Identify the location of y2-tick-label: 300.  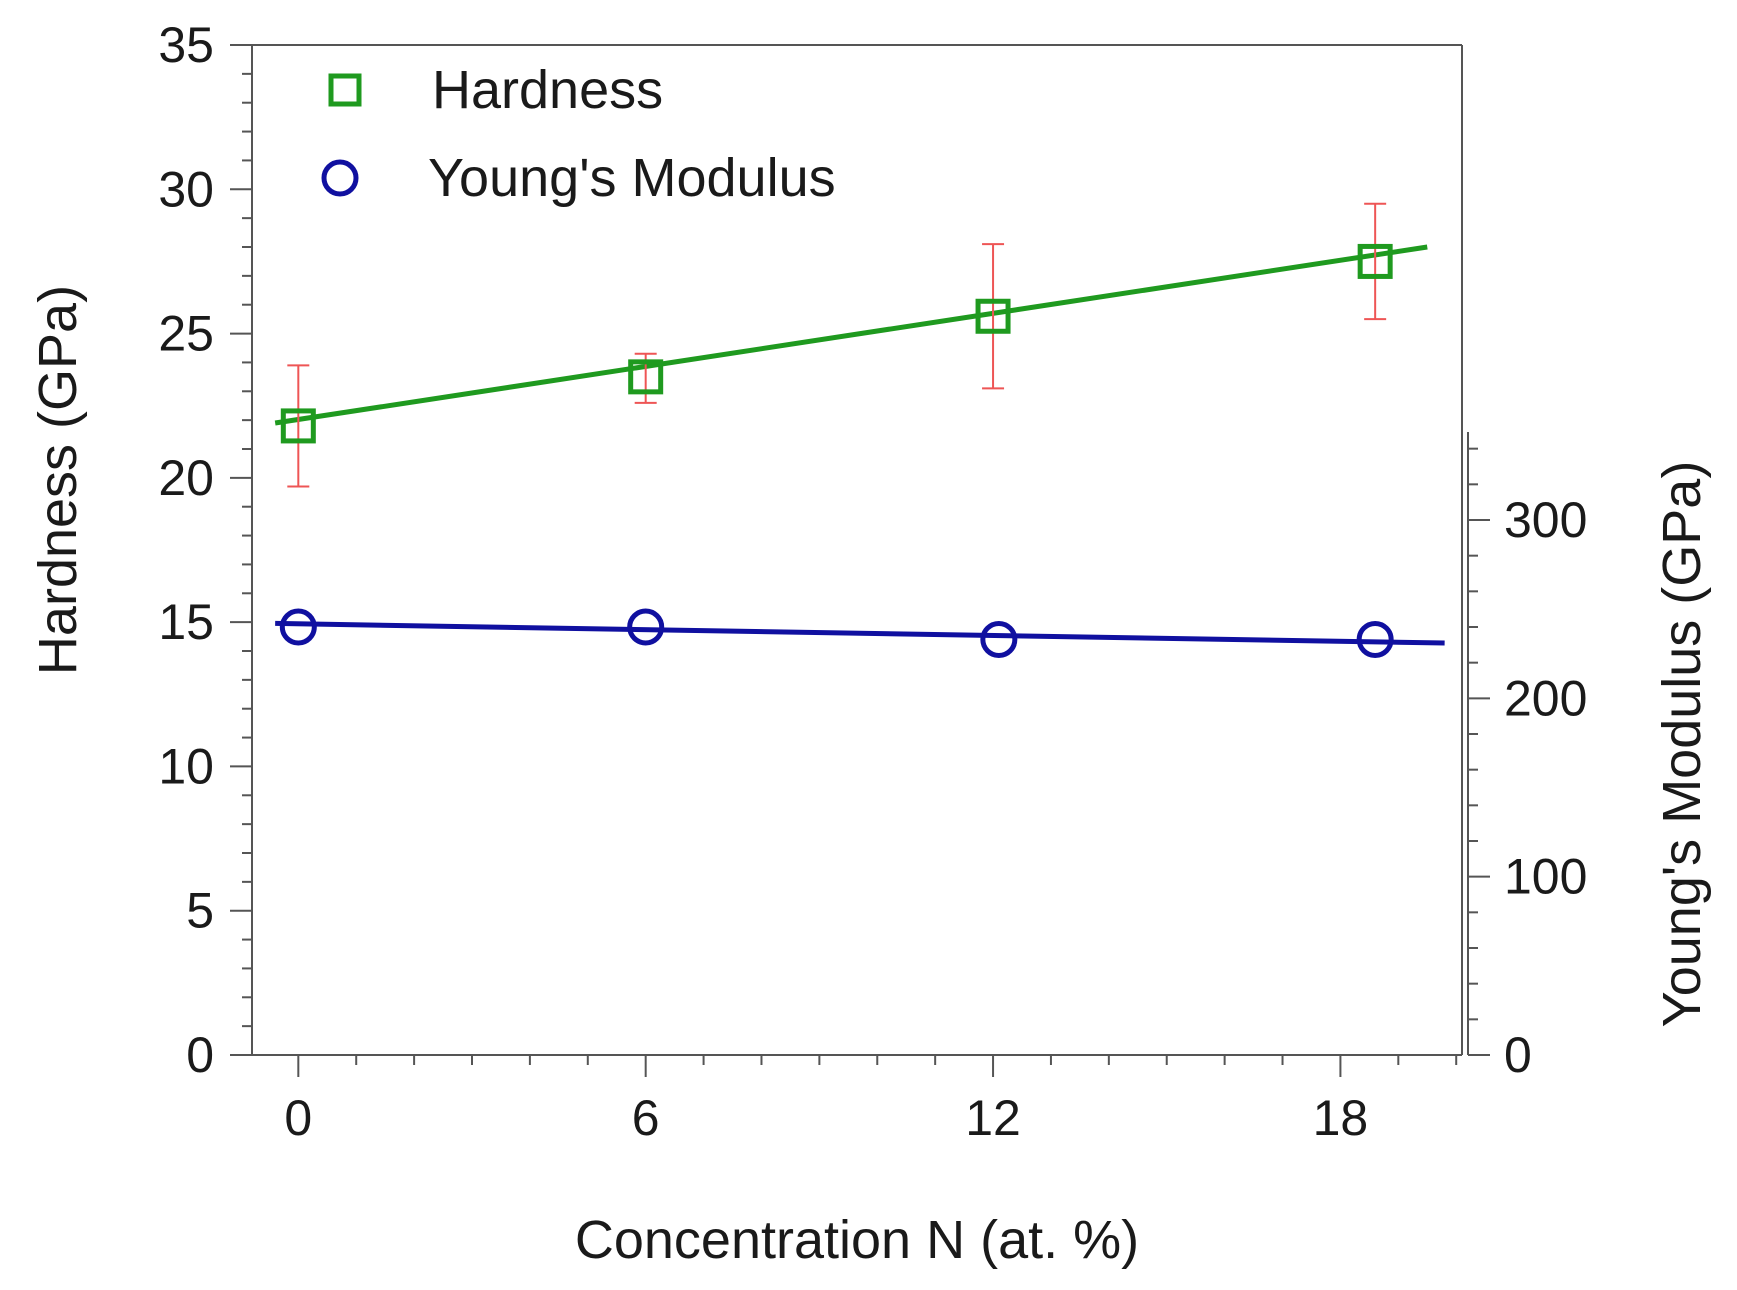
(1545, 520).